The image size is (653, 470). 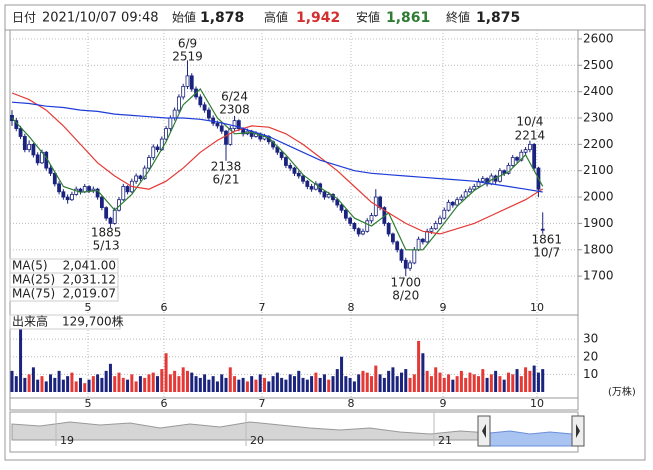 I want to click on legend-value: 2,019.07, so click(x=89, y=294).